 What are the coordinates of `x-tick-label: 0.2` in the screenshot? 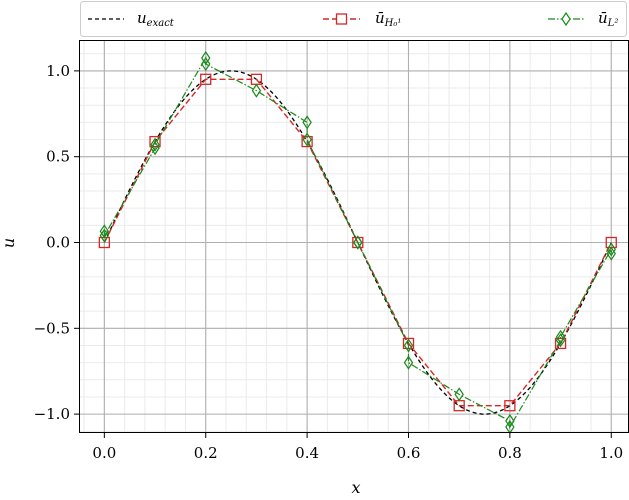 It's located at (206, 453).